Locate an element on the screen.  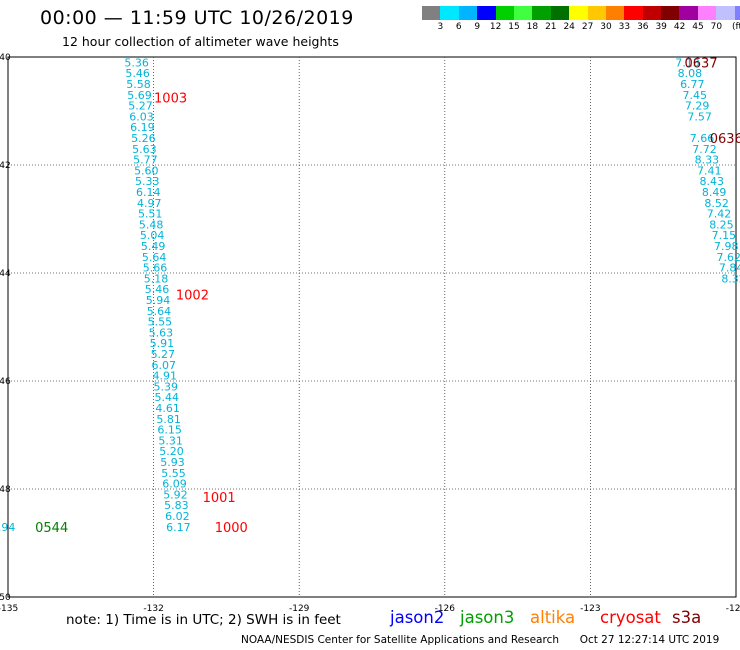
wave-height-point: 7.29 is located at coordinates (697, 106).